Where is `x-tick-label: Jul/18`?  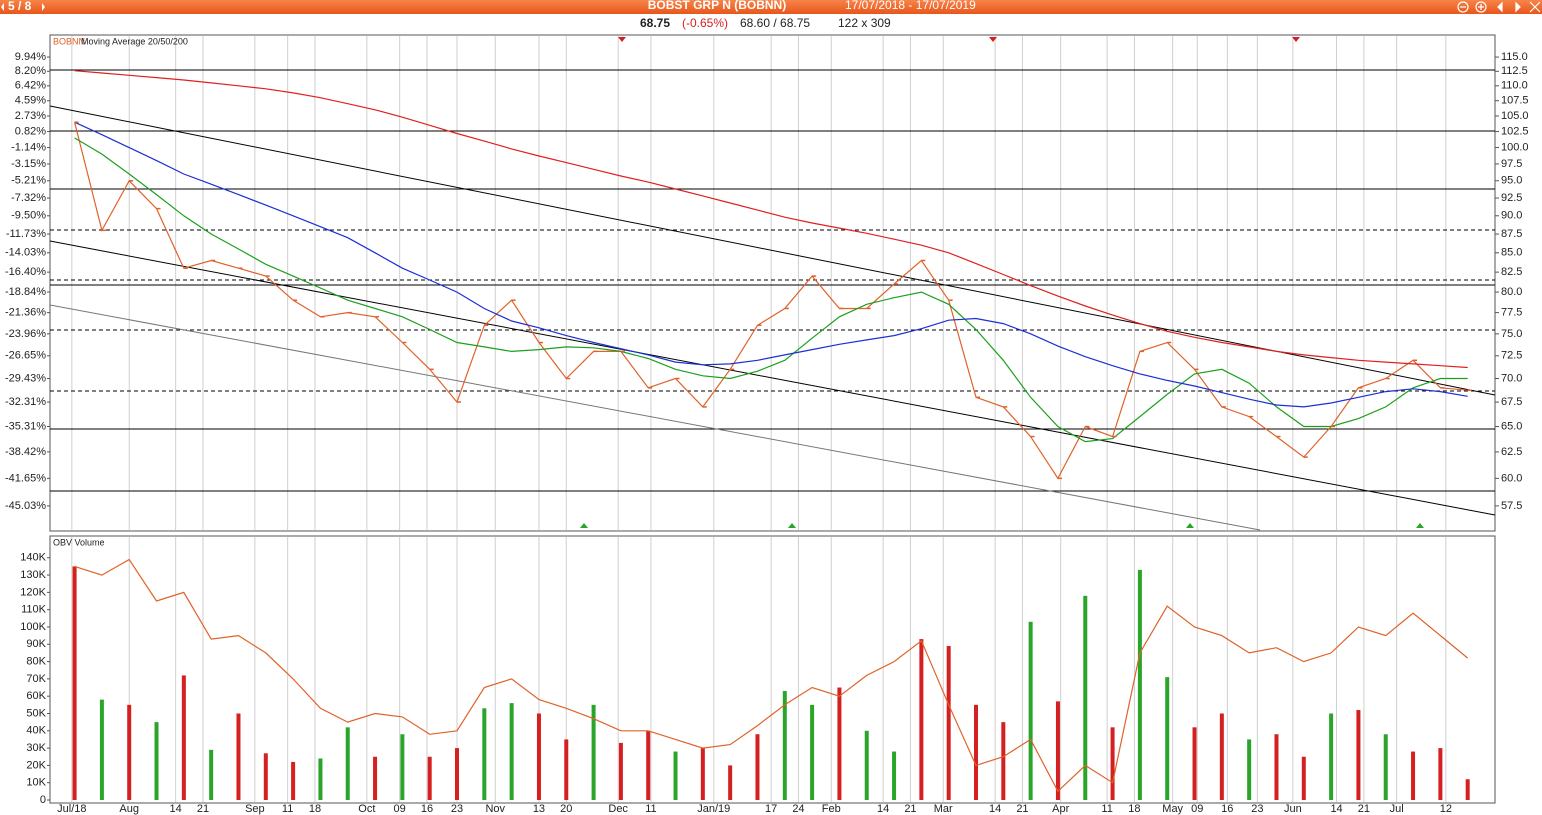
x-tick-label: Jul/18 is located at coordinates (71, 809).